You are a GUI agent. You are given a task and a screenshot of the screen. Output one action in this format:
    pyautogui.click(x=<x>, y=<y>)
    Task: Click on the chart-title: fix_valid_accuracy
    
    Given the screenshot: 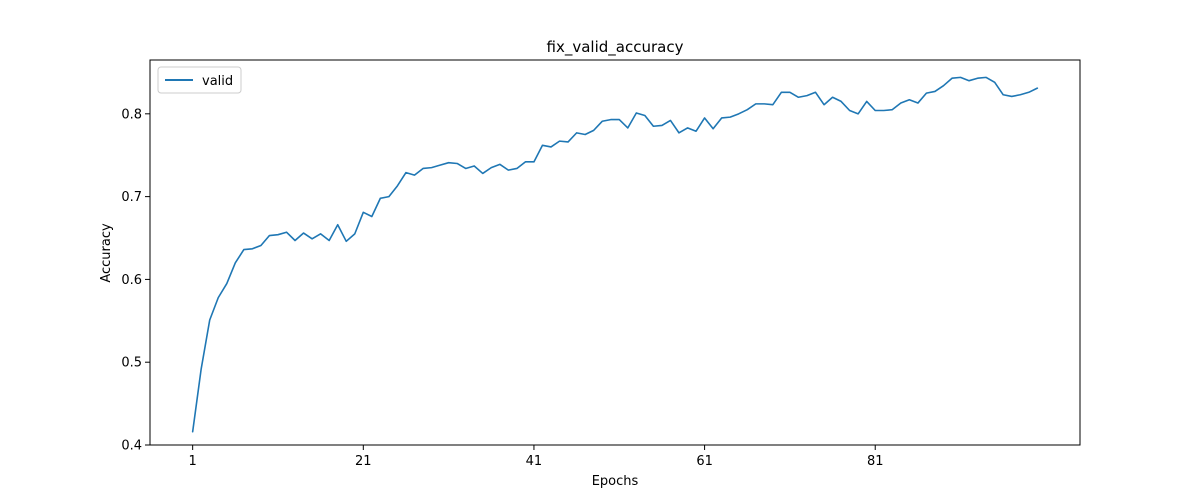 What is the action you would take?
    pyautogui.click(x=615, y=47)
    